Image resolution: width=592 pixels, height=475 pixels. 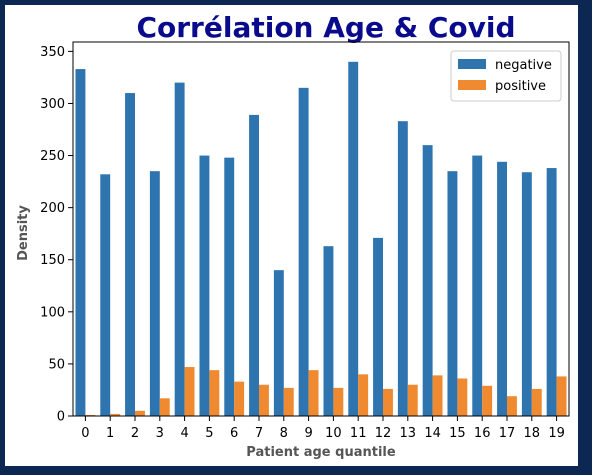 I want to click on y-tick-label: 50, so click(x=56, y=364).